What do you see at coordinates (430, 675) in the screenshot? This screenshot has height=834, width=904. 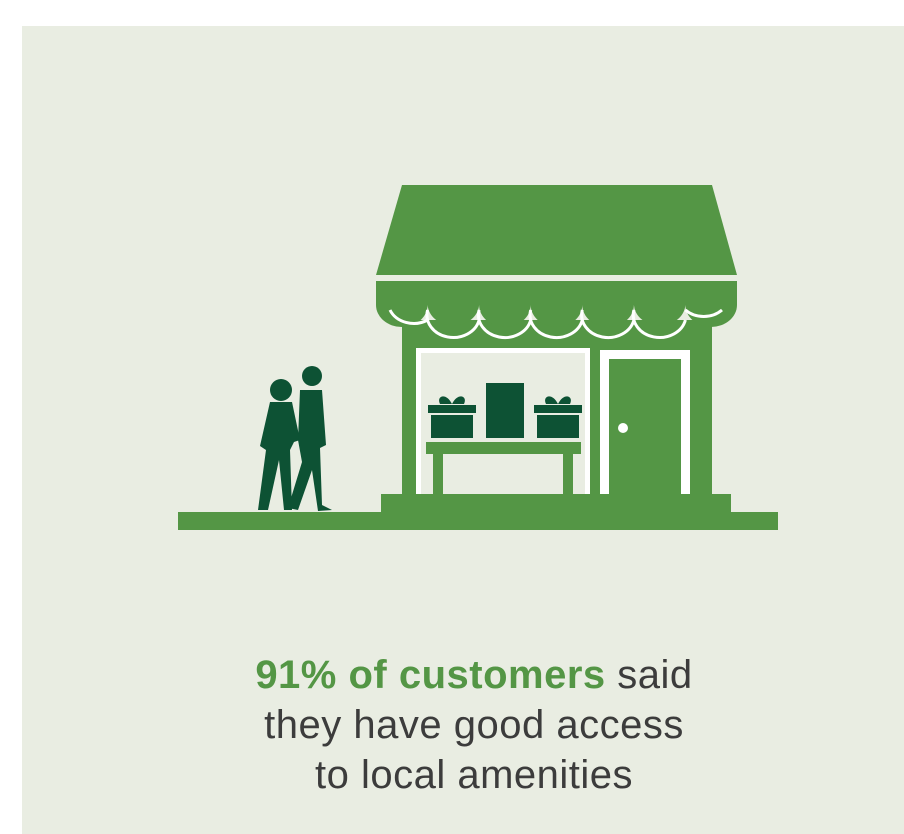 I see `highlight: 91% of customers` at bounding box center [430, 675].